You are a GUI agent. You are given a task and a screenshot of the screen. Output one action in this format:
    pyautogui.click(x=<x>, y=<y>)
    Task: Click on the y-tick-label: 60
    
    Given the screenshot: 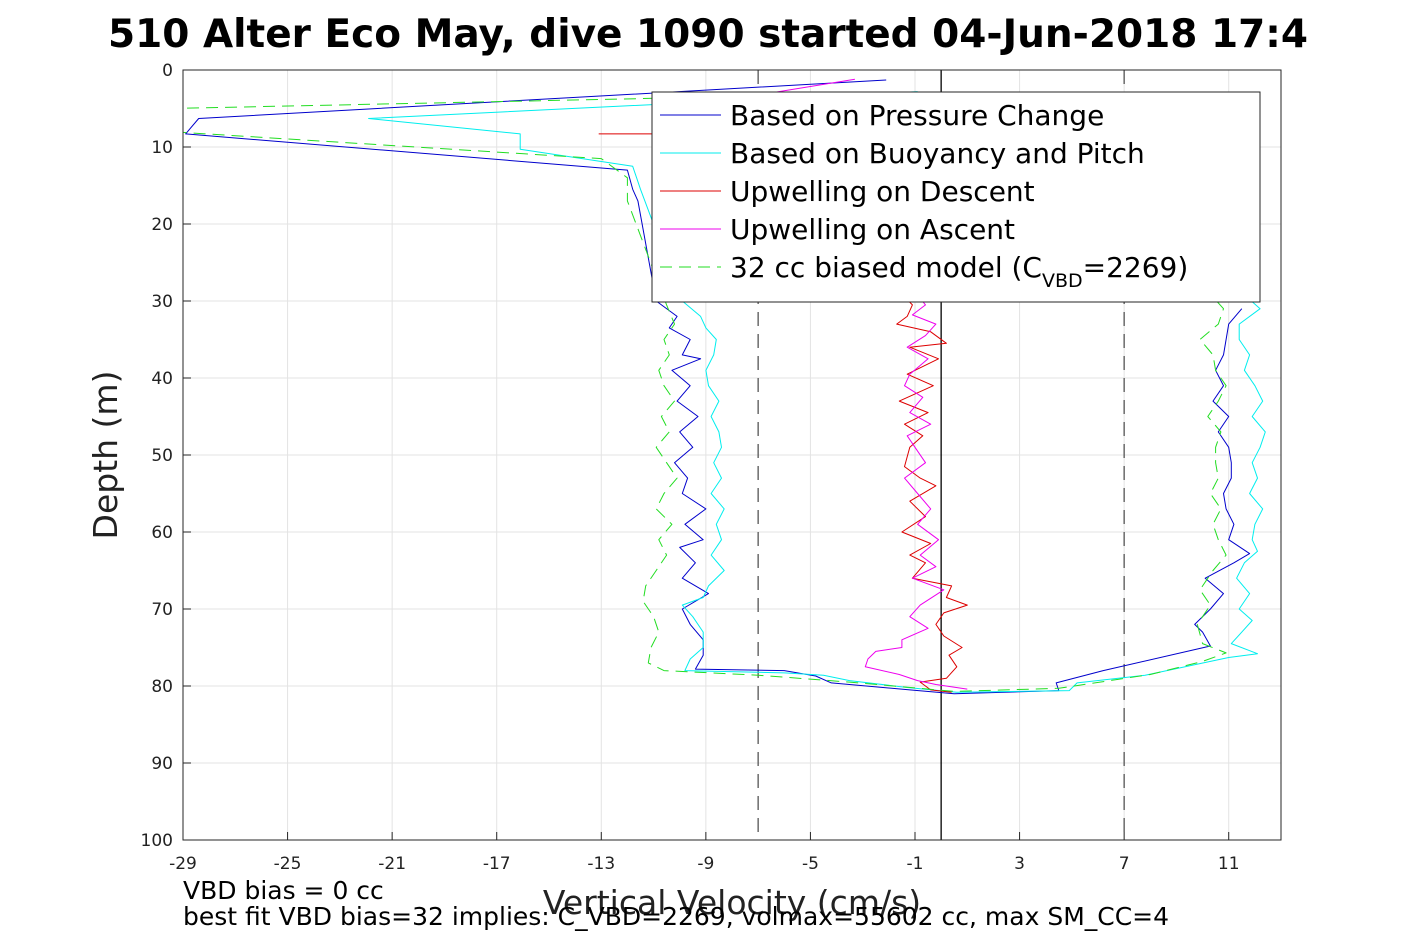 What is the action you would take?
    pyautogui.click(x=162, y=533)
    